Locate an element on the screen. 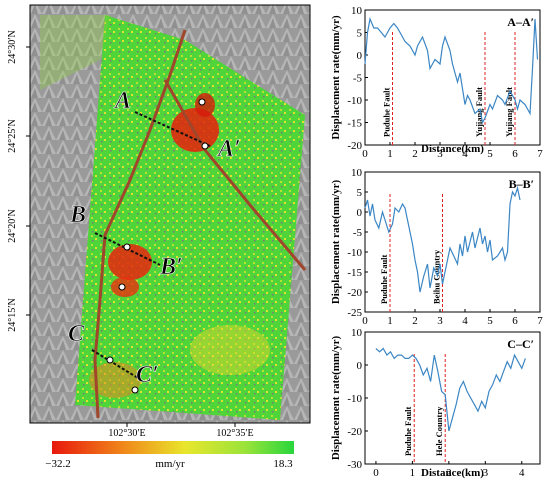  colorbar-max-label: 18.3 is located at coordinates (283, 464).